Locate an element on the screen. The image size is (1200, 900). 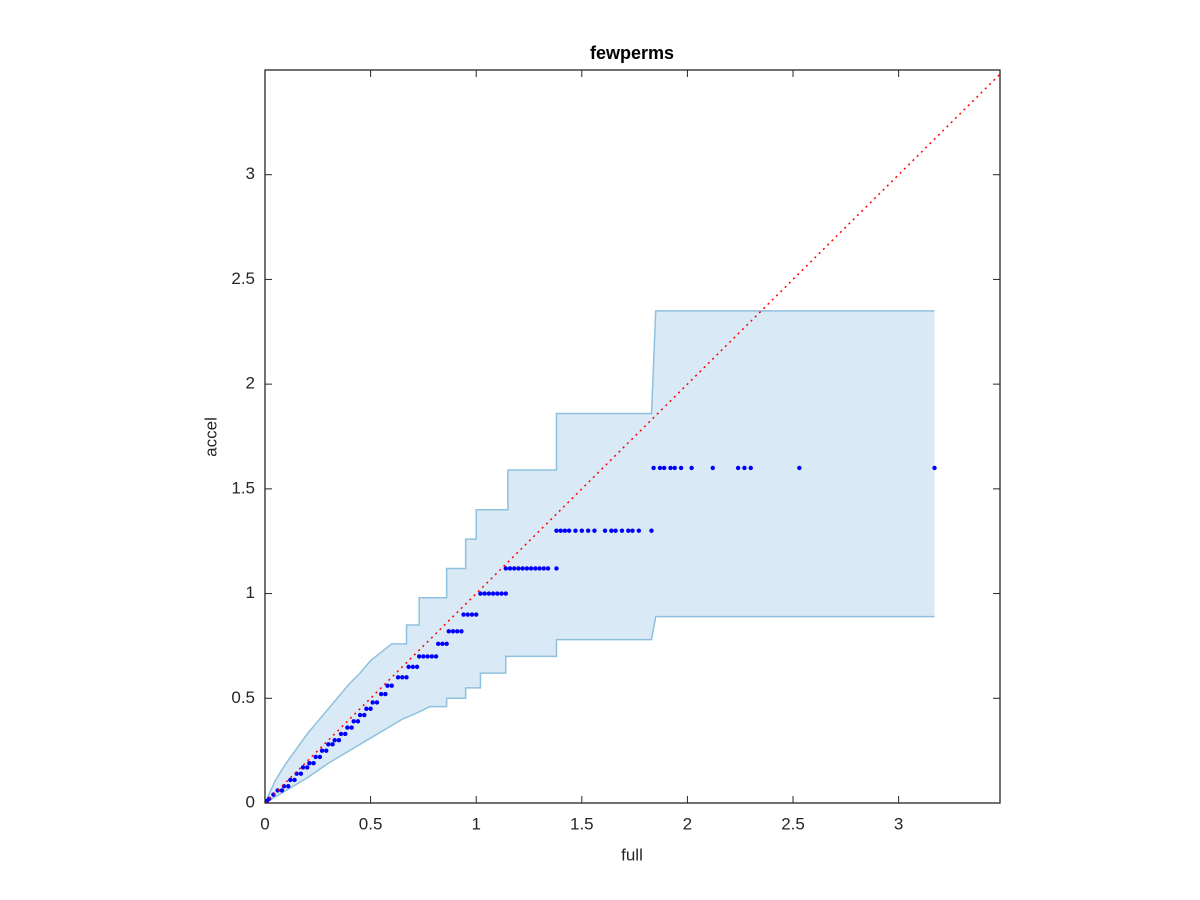
y-tick-label: 0.5 is located at coordinates (243, 697).